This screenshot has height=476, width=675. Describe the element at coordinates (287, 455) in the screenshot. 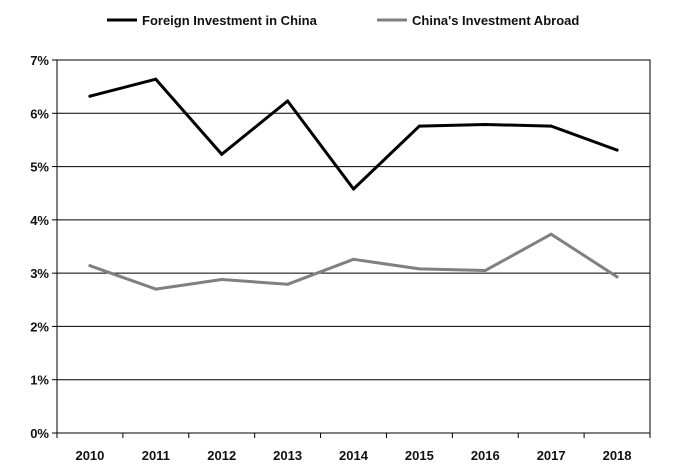

I see `x-tick-label: 2013` at that location.